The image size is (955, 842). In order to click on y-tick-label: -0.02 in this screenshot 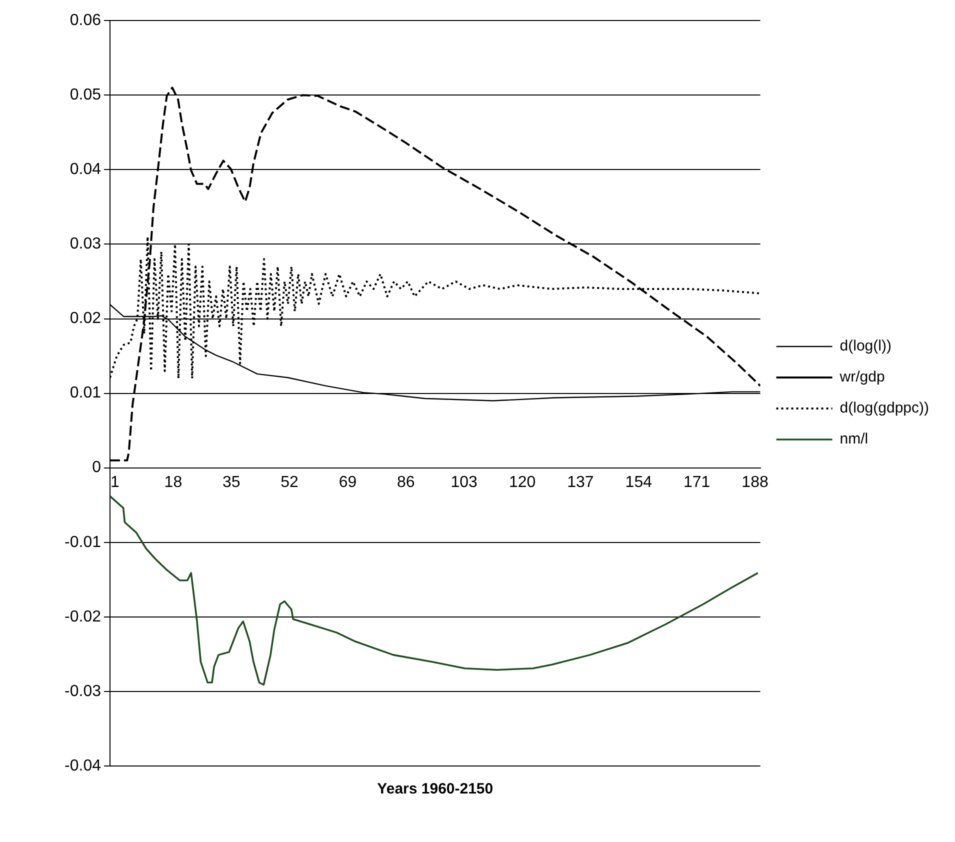, I will do `click(83, 617)`.